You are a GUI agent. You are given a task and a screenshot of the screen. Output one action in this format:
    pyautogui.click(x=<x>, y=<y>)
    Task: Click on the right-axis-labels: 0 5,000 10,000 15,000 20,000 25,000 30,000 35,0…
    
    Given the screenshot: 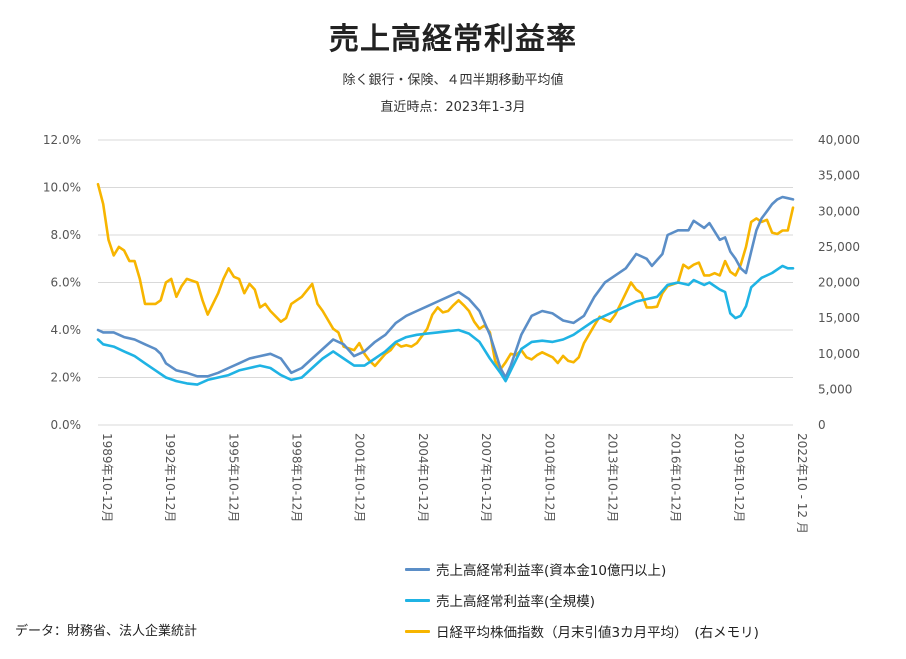 What is the action you would take?
    pyautogui.click(x=839, y=282)
    